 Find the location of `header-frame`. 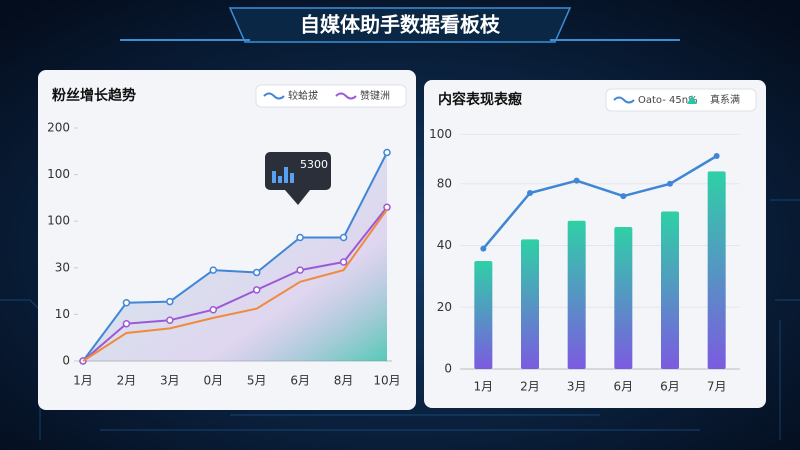

header-frame is located at coordinates (400, 25).